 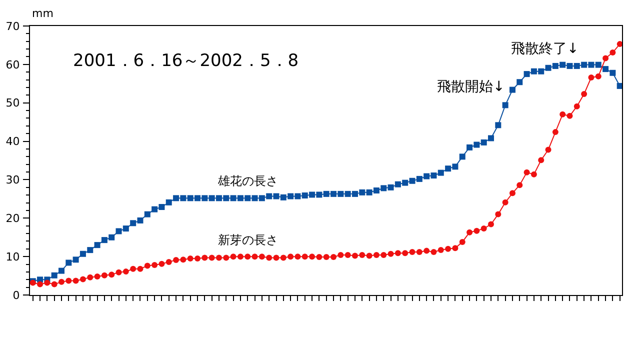 I want to click on series-label: 新芽の長さ, so click(x=248, y=240).